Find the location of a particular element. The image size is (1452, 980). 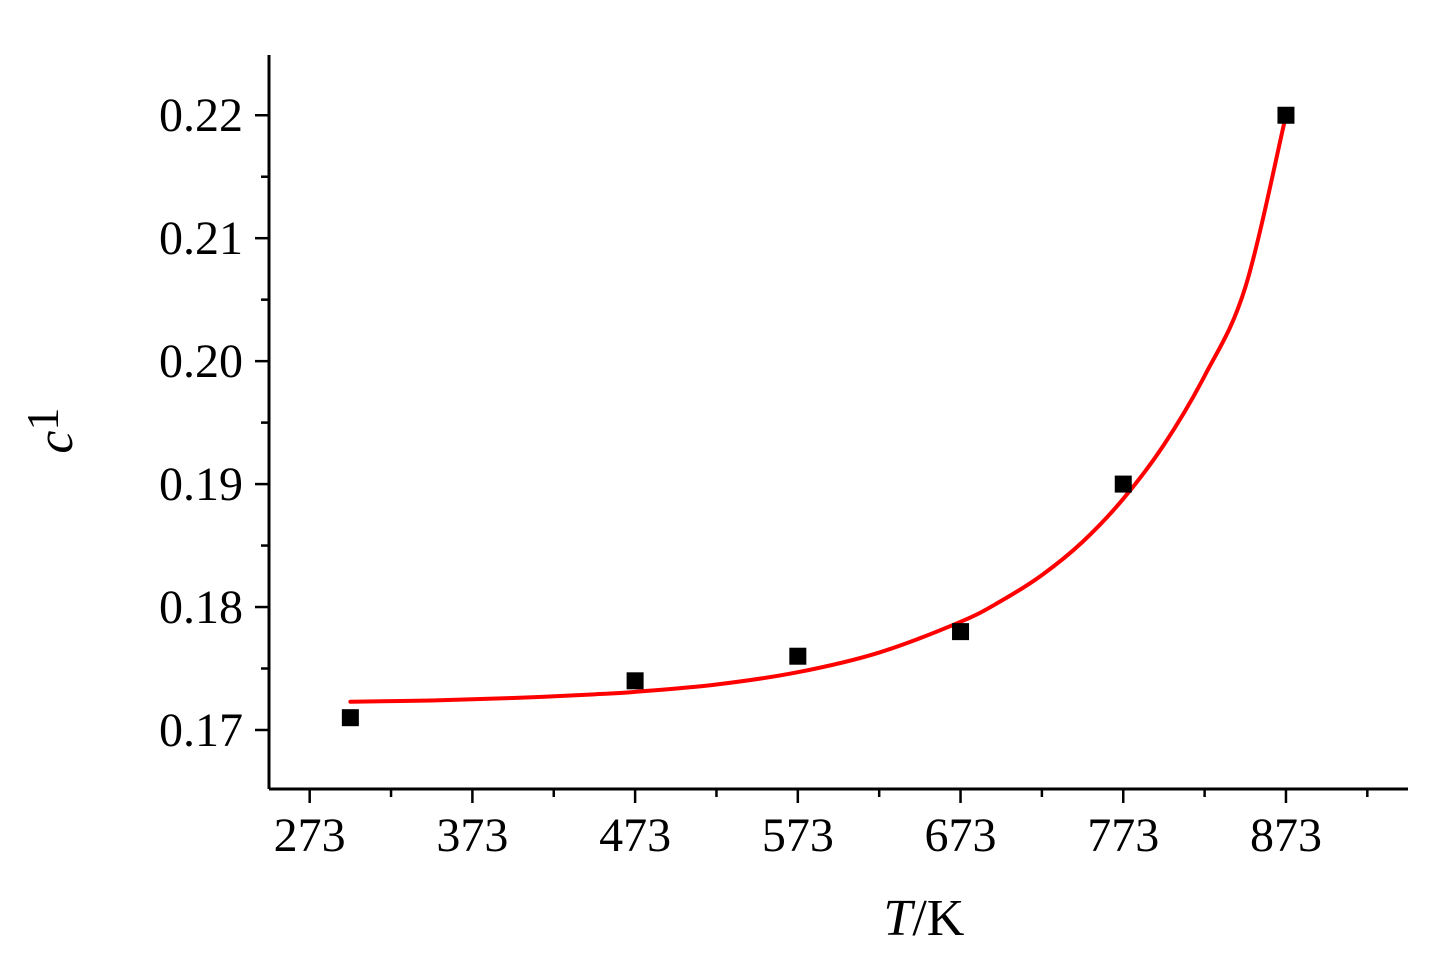

y-tick-label: 0.18 is located at coordinates (201, 607).